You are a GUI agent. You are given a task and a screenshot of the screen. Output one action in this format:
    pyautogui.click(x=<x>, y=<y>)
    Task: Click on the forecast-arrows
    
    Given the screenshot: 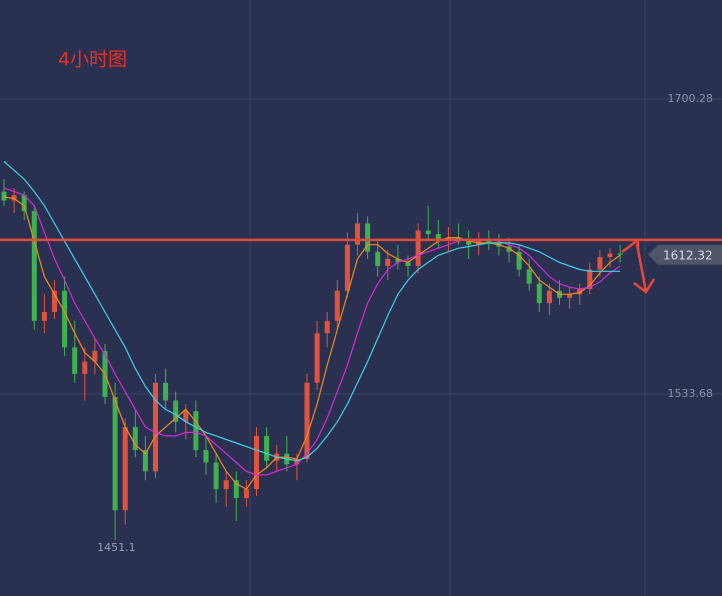 What is the action you would take?
    pyautogui.click(x=638, y=266)
    